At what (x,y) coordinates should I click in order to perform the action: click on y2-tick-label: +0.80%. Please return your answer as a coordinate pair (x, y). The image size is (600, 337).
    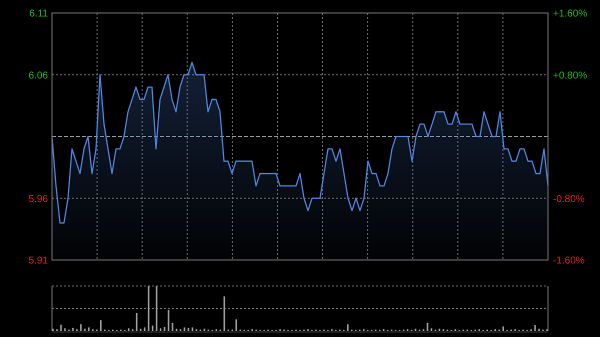
    Looking at the image, I should click on (570, 76).